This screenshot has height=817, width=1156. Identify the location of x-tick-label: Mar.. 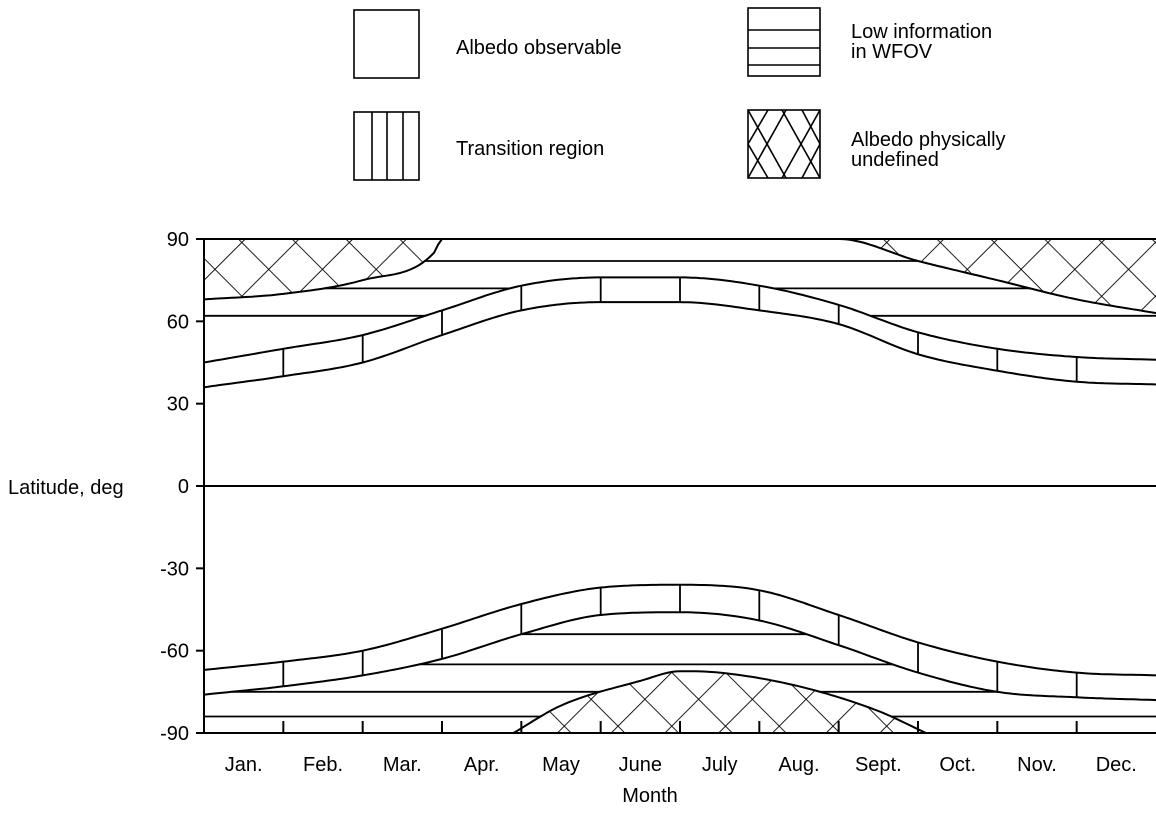
(402, 765).